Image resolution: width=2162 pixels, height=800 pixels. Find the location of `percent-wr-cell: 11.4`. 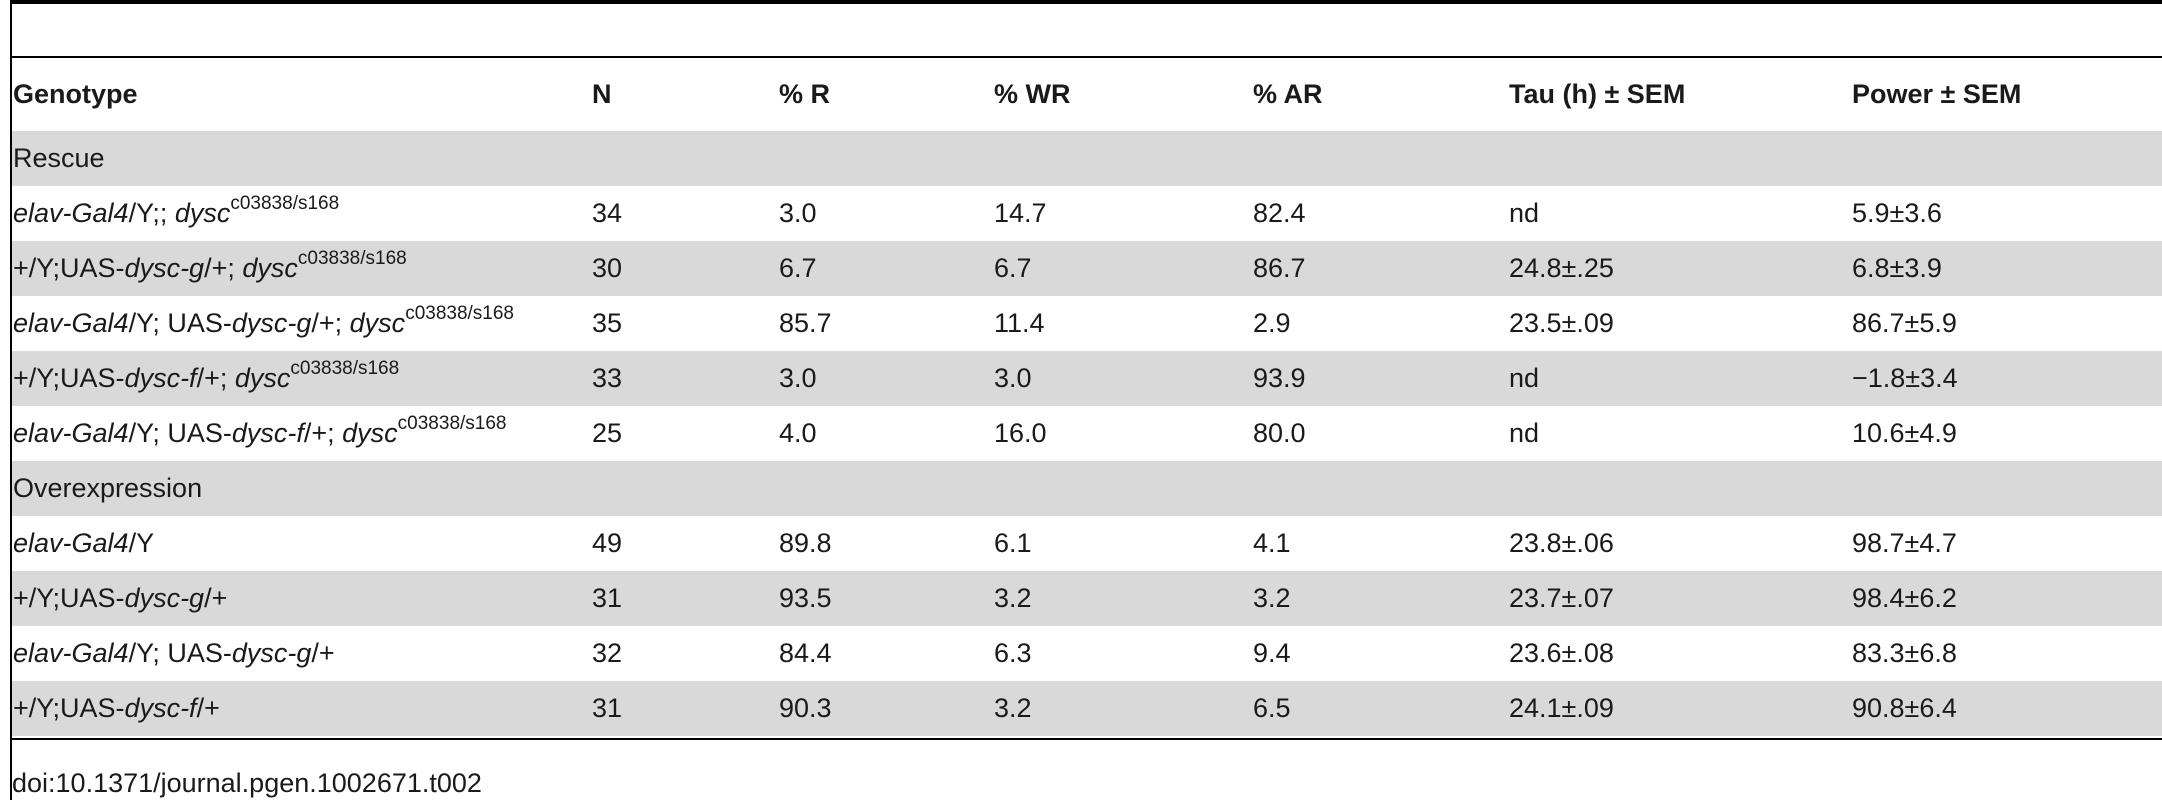

percent-wr-cell: 11.4 is located at coordinates (1019, 323).